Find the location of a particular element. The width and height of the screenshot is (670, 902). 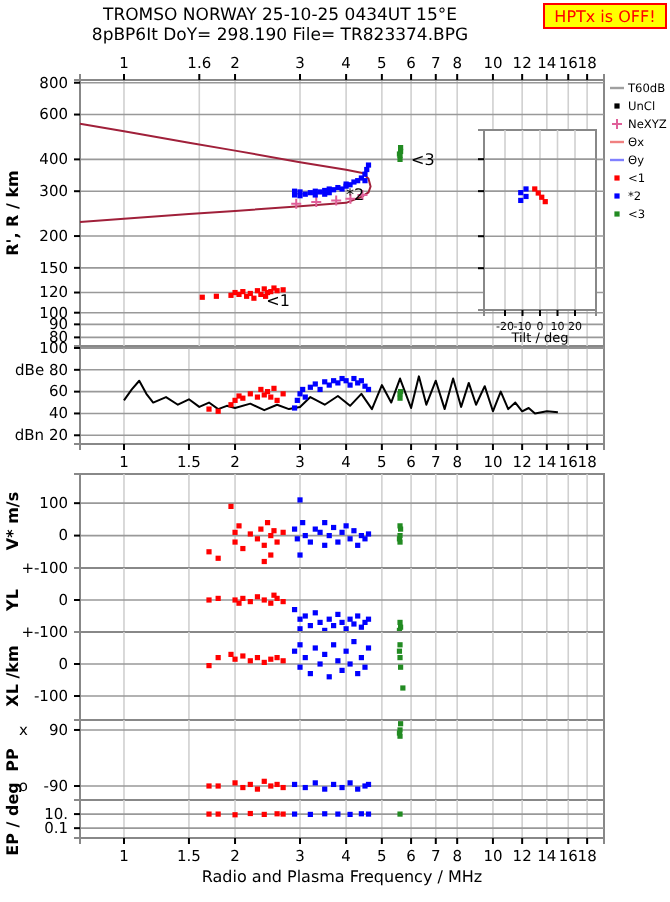

annotation: <1 is located at coordinates (278, 300).